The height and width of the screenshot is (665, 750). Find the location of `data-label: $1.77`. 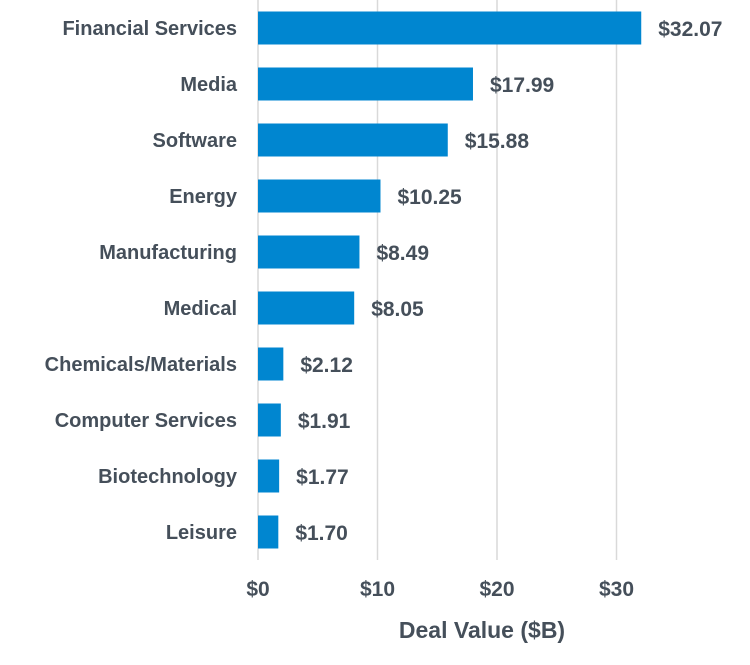

data-label: $1.77 is located at coordinates (322, 477).